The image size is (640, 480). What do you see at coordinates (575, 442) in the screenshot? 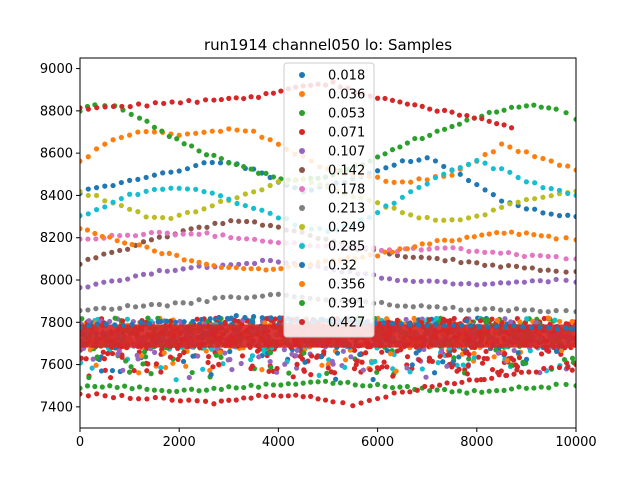
I see `x-tick-label: 10000` at bounding box center [575, 442].